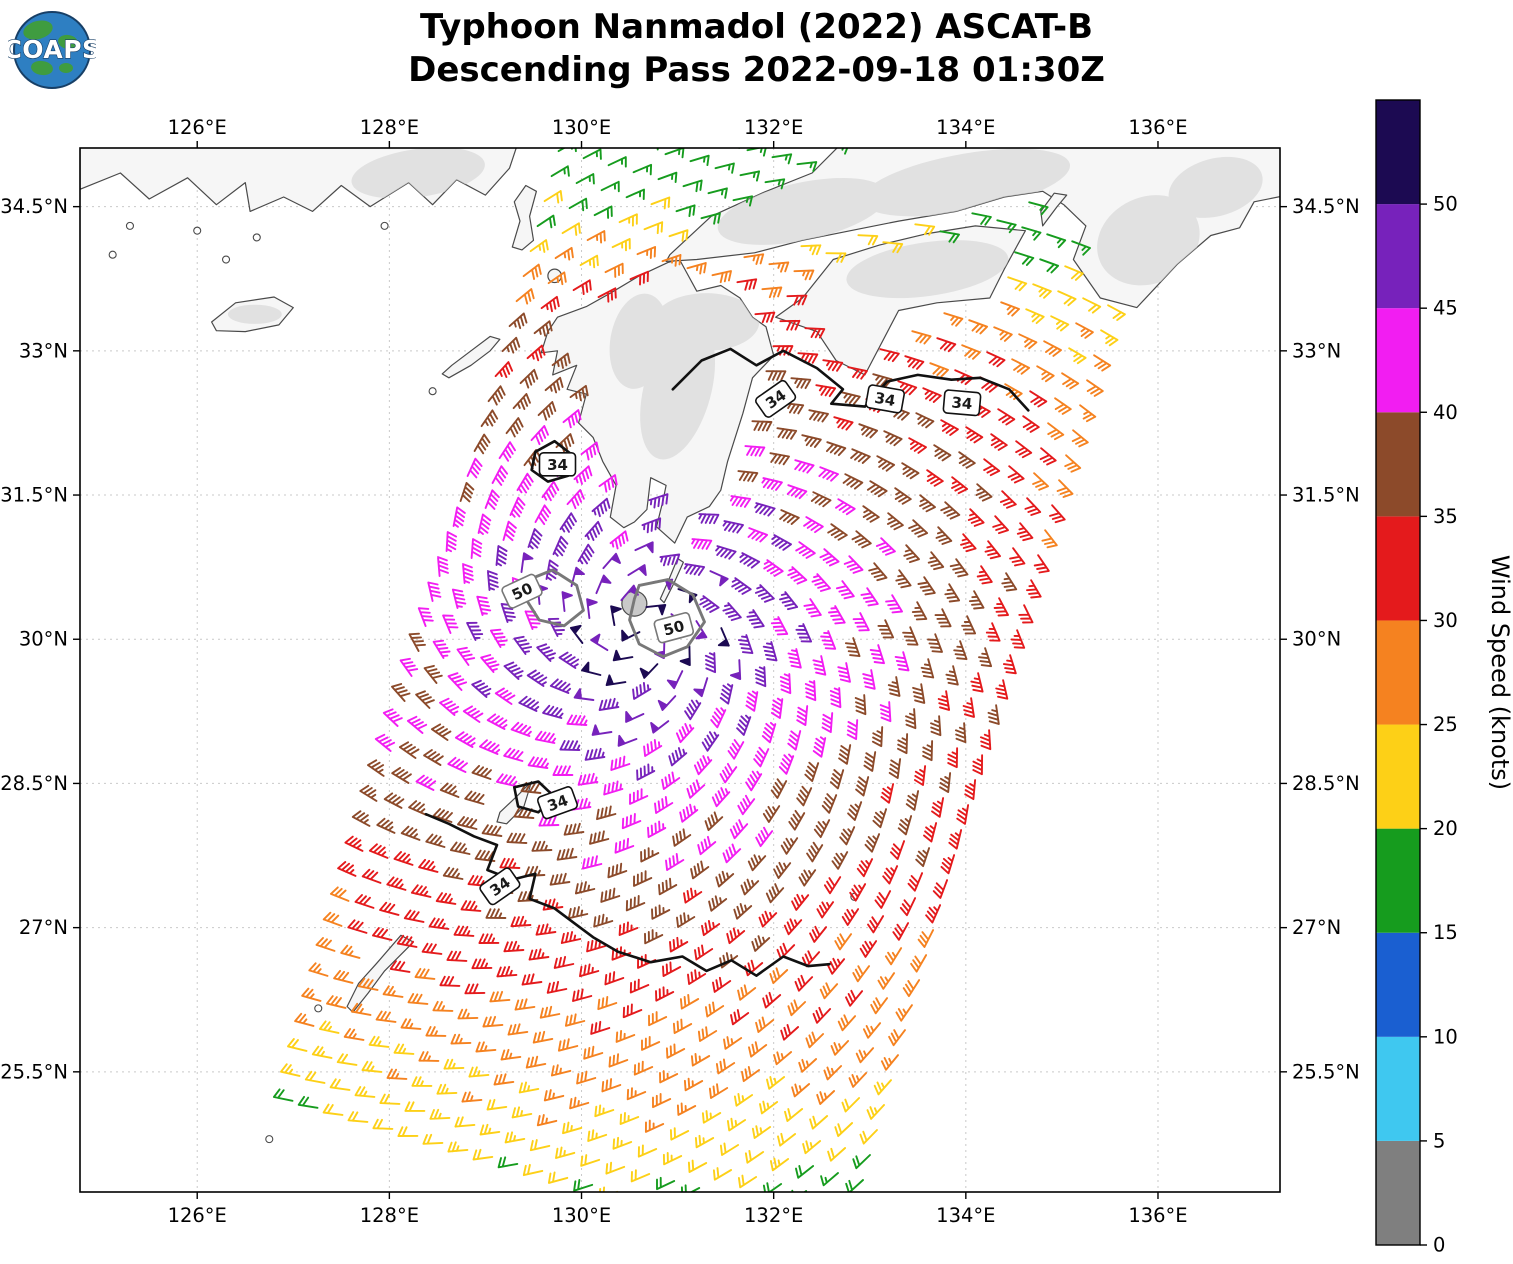 The width and height of the screenshot is (1513, 1264). I want to click on colorbar-tick-label: 0, so click(1439, 1245).